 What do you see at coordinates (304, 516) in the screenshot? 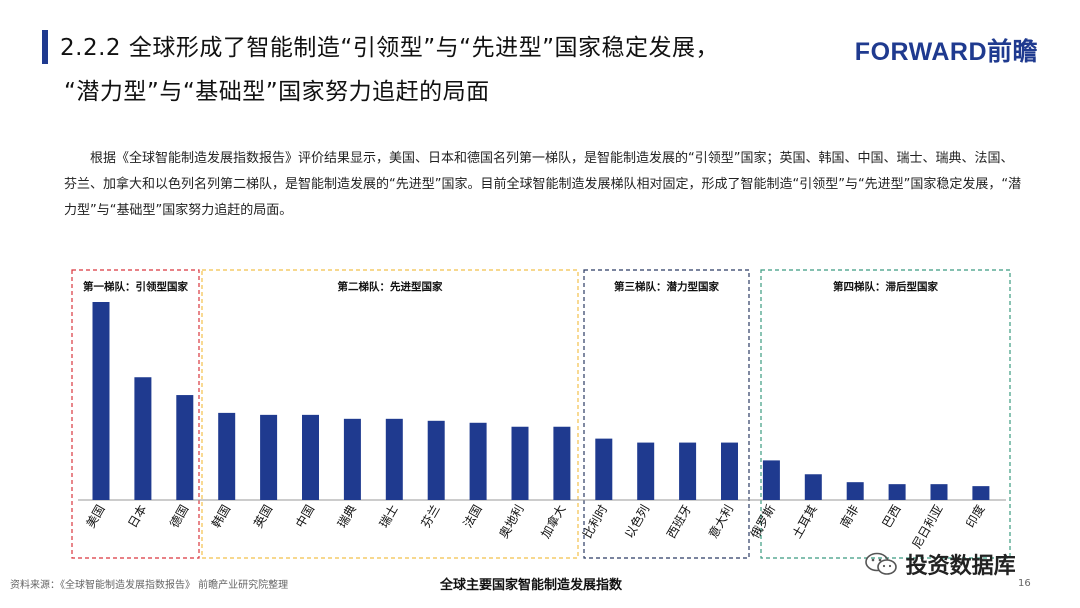
I see `x-tick-label: 中国` at bounding box center [304, 516].